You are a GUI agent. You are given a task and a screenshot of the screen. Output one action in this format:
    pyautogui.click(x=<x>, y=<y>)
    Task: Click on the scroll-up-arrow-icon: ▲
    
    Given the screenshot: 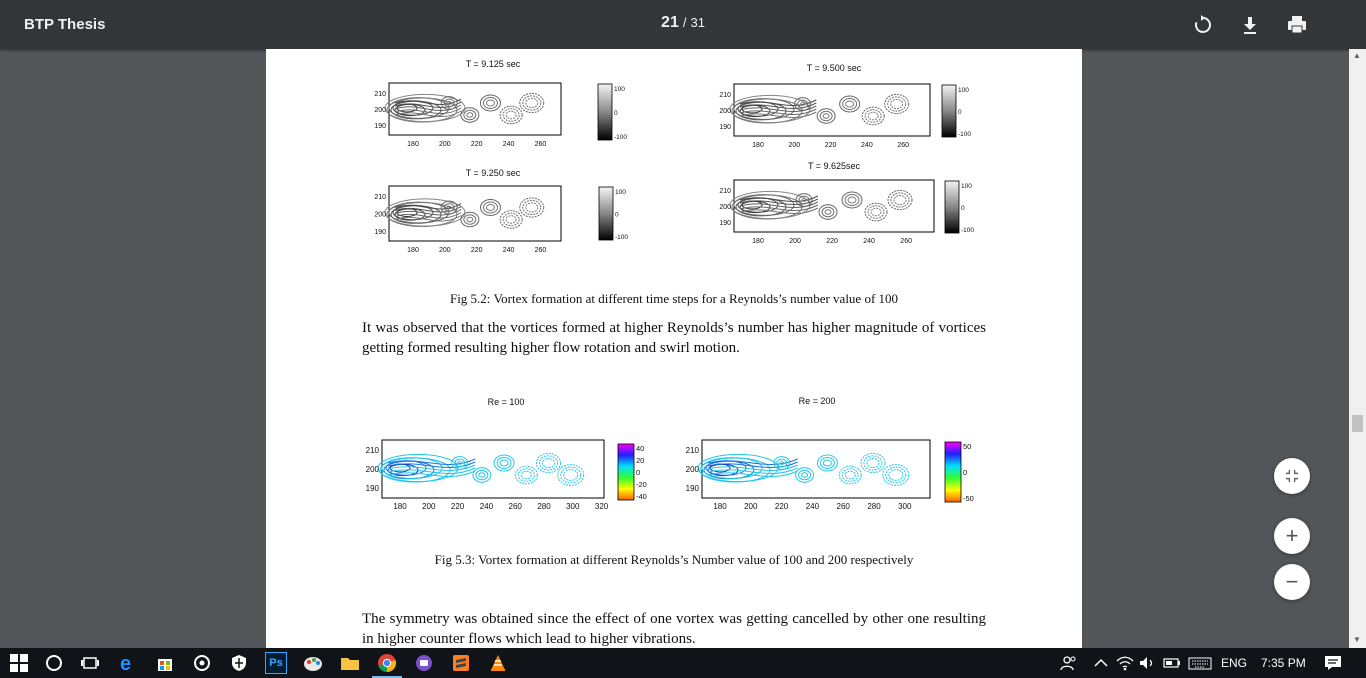 What is the action you would take?
    pyautogui.click(x=1357, y=55)
    